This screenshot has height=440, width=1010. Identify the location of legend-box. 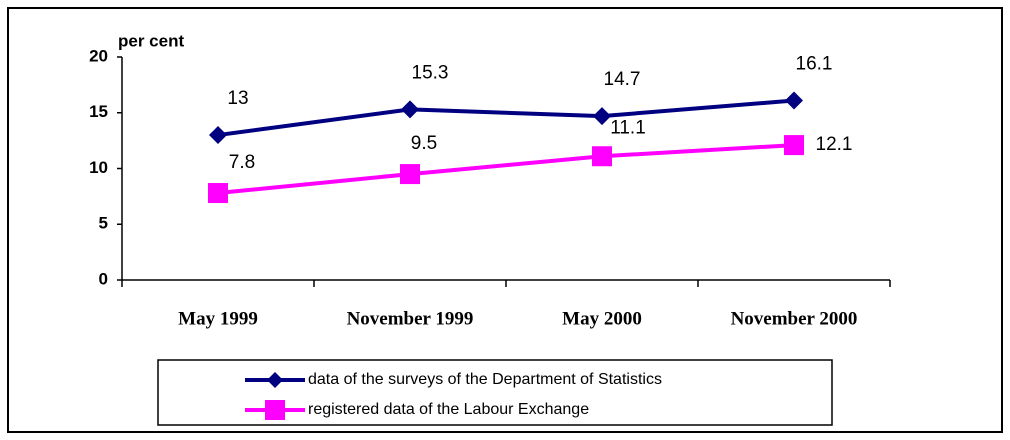
(495, 392).